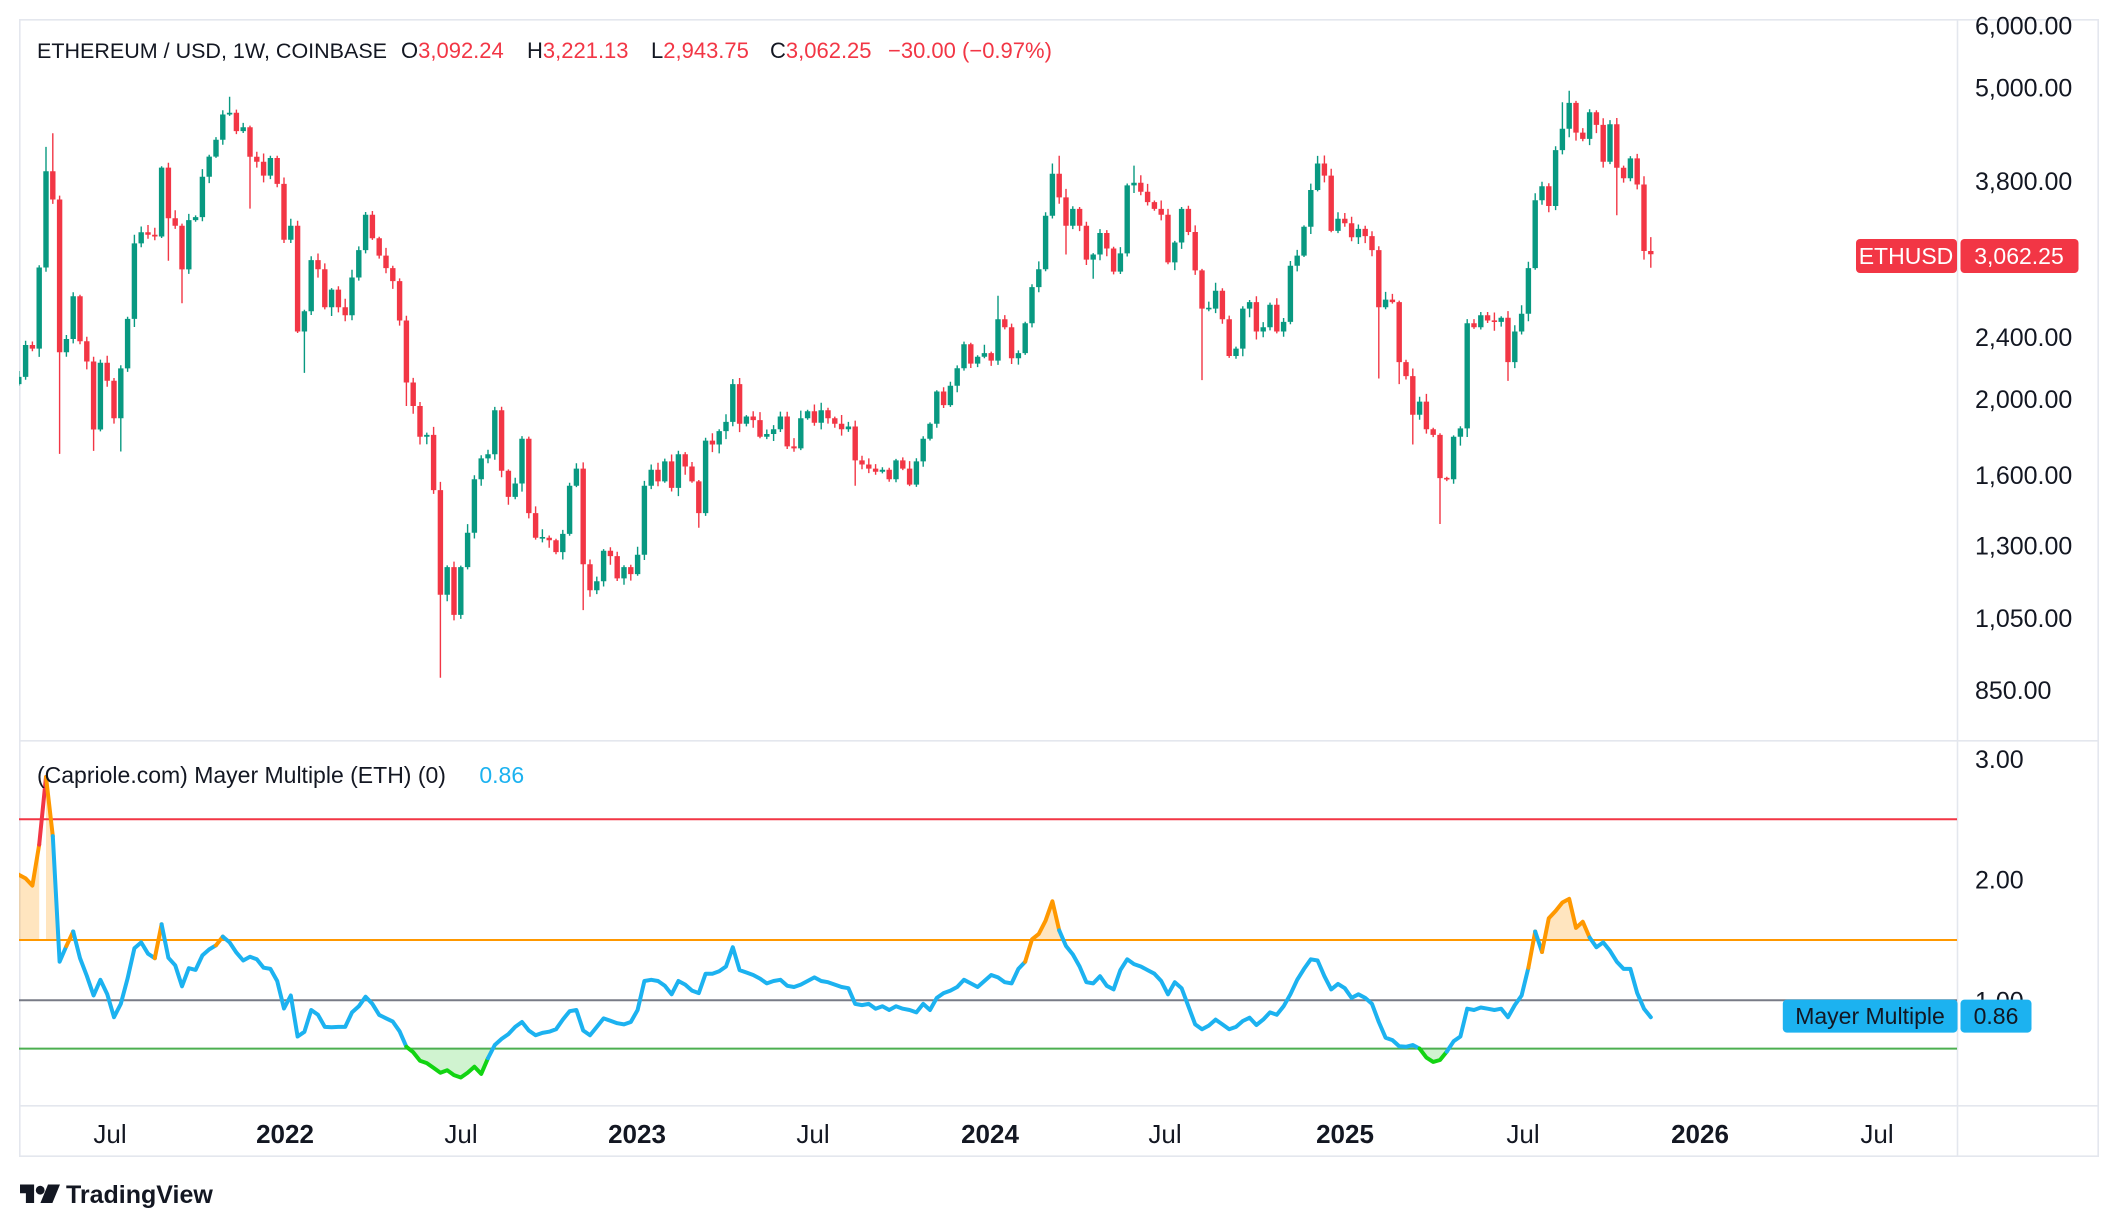  Describe the element at coordinates (1999, 881) in the screenshot. I see `svg-text: 2.00` at that location.